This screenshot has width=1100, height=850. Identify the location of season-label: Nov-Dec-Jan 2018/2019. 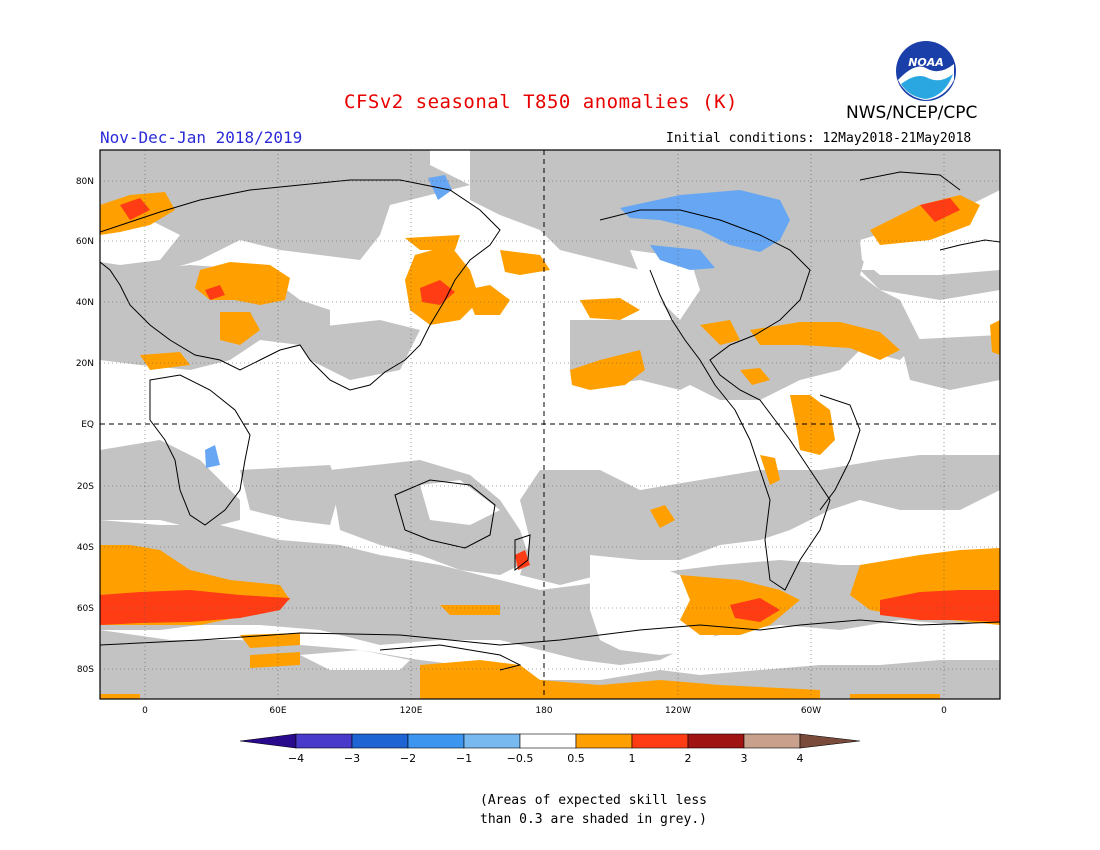
(201, 137).